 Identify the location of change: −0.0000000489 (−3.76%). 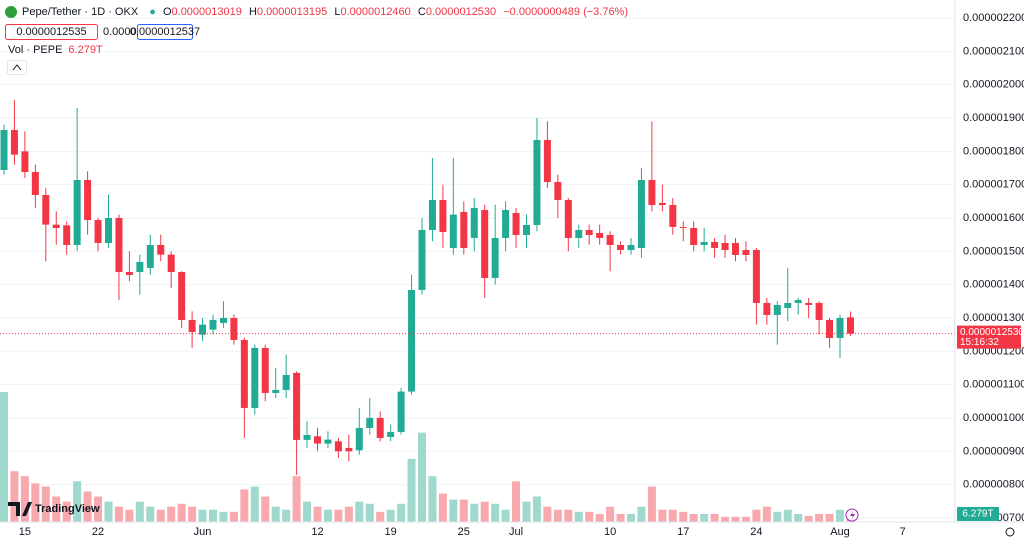
(565, 12).